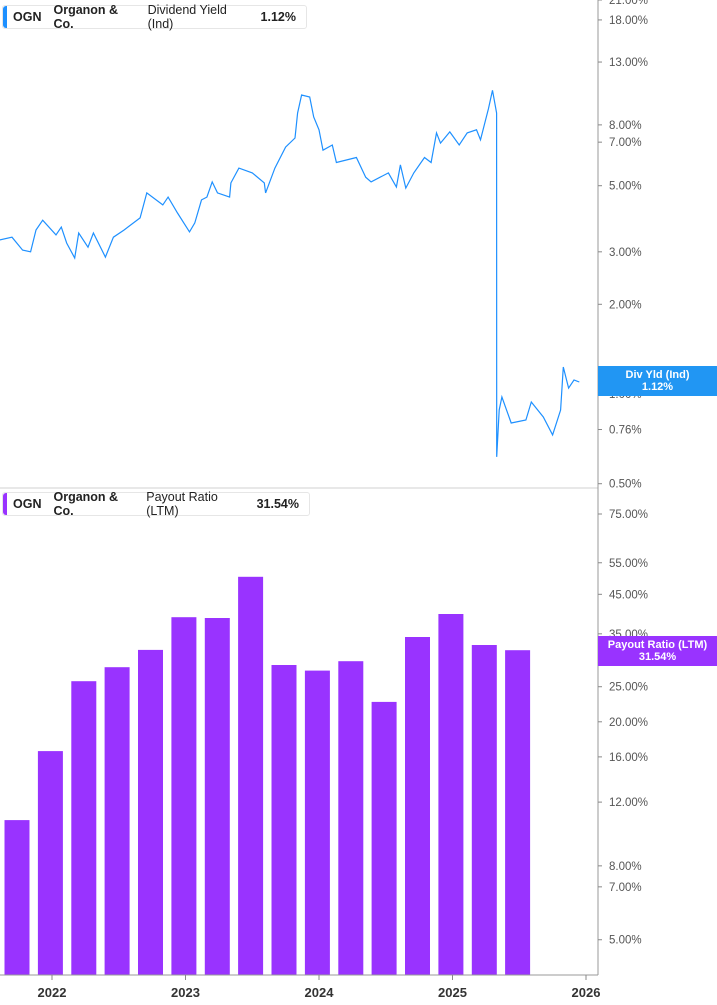  I want to click on x-tick-label: 2026, so click(586, 992).